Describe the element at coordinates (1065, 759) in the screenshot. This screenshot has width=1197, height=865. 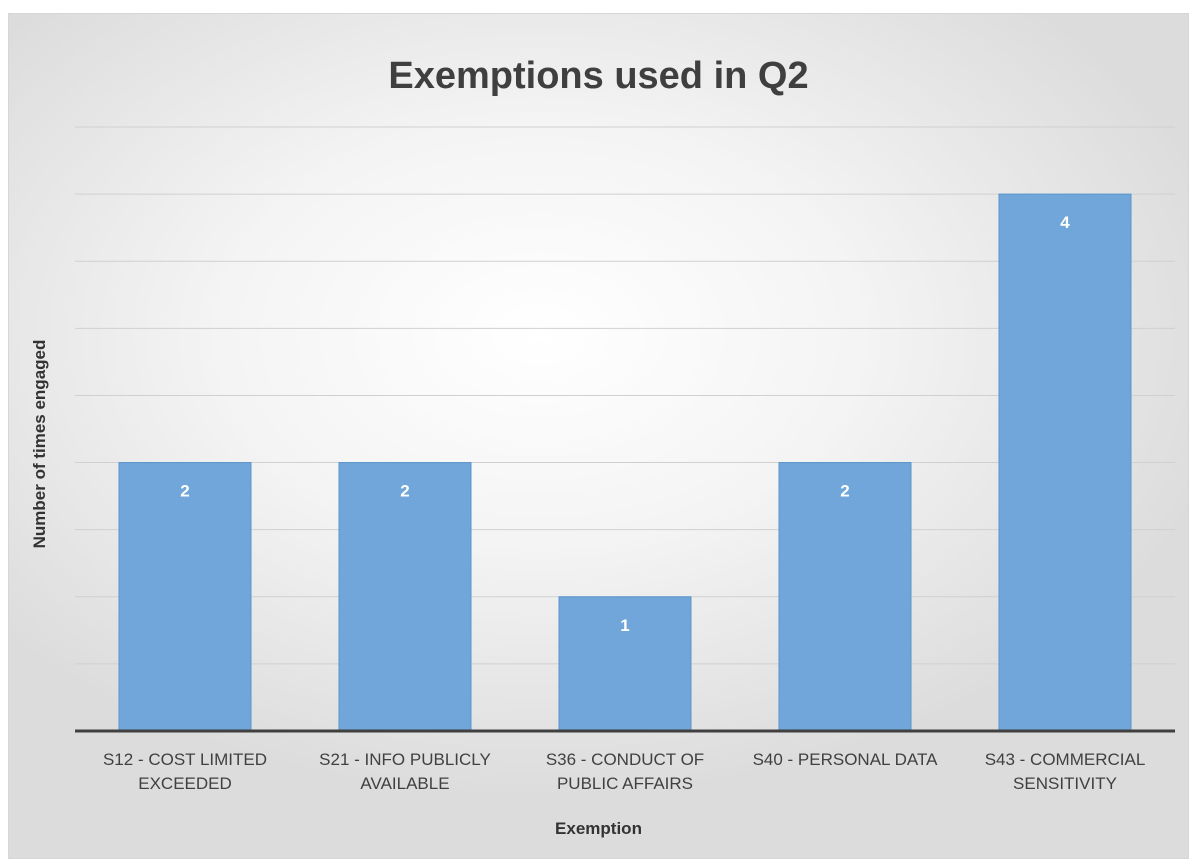
I see `category-label-line: S43 - COMMERCIAL` at that location.